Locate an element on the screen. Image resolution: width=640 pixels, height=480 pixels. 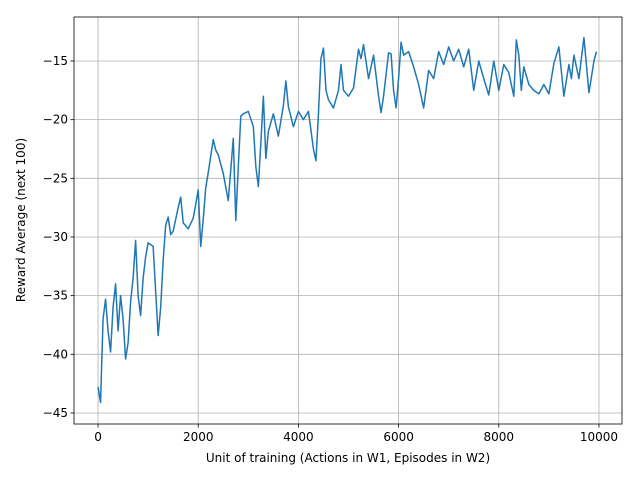
x-tick-label: 4000 is located at coordinates (298, 437).